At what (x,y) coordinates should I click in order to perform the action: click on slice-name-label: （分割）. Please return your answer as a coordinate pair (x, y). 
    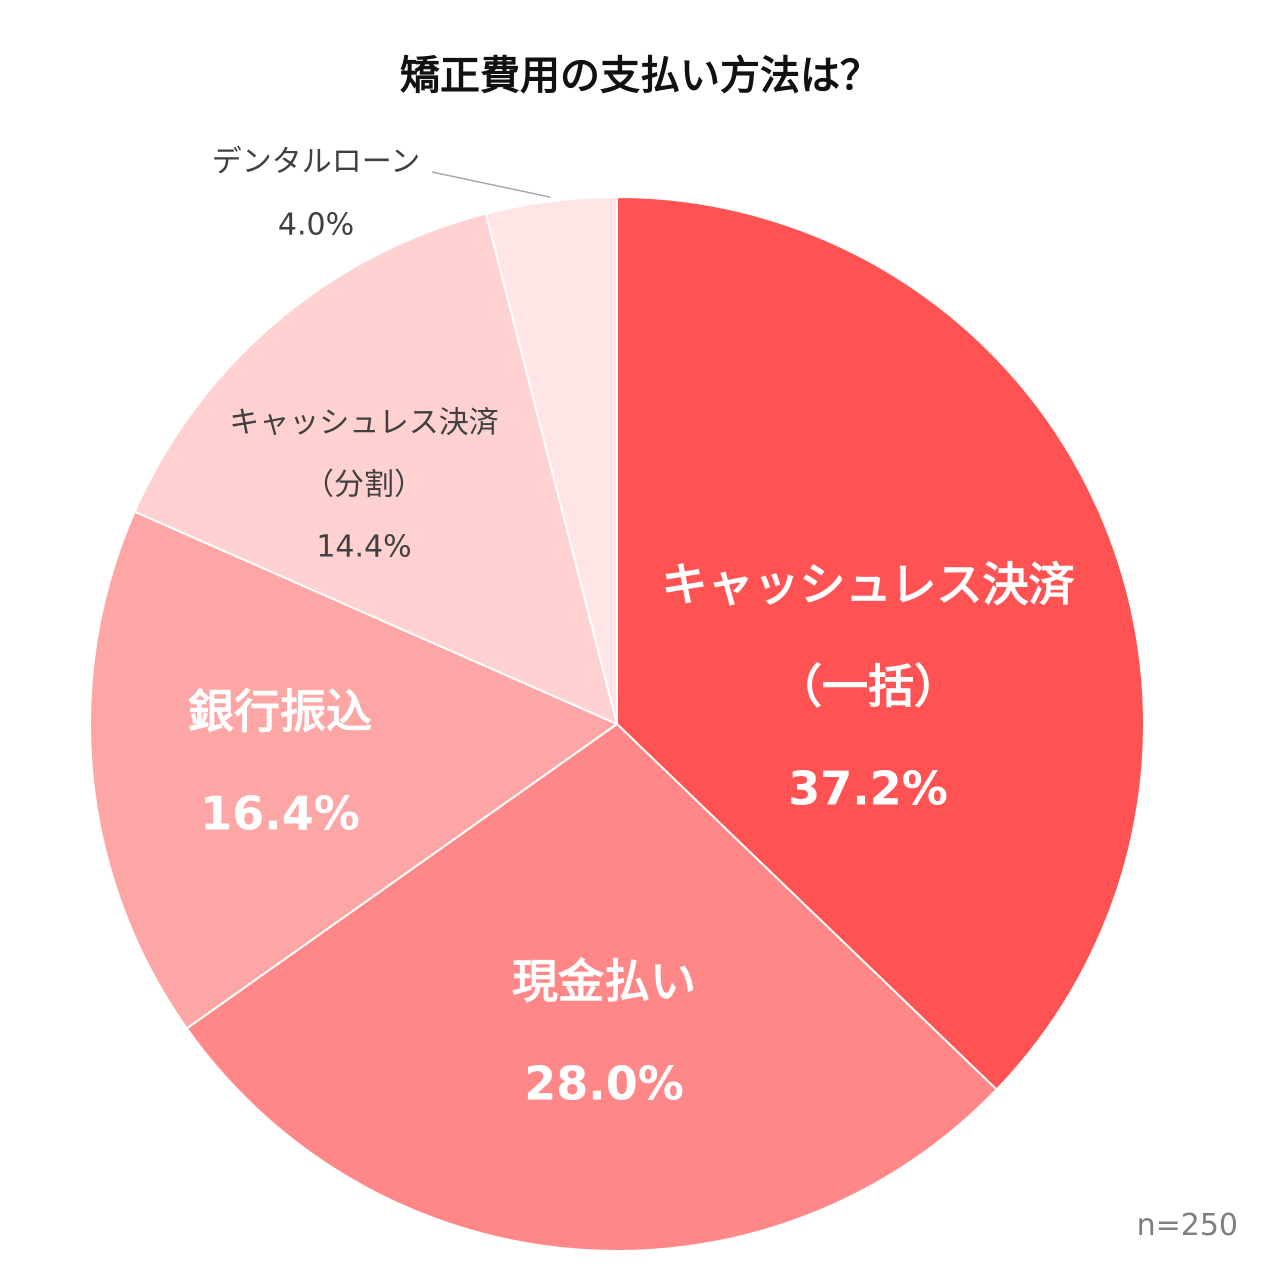
    Looking at the image, I should click on (364, 485).